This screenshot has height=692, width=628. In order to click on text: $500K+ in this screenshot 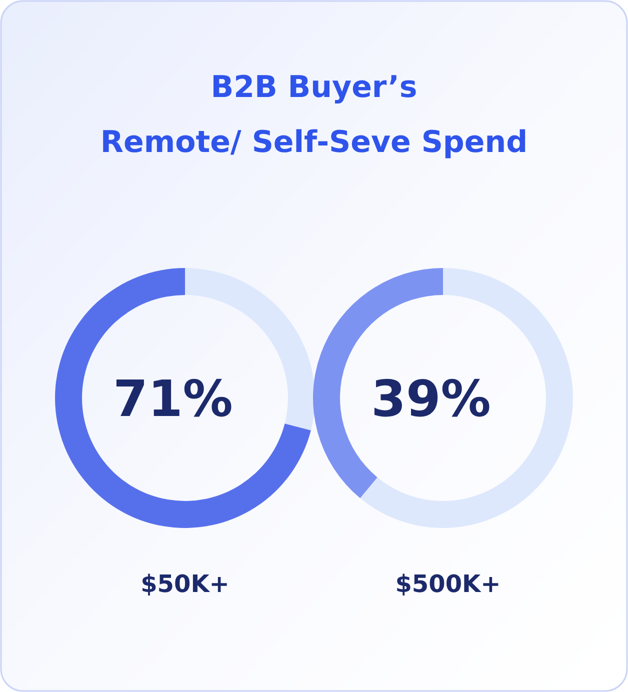, I will do `click(448, 584)`.